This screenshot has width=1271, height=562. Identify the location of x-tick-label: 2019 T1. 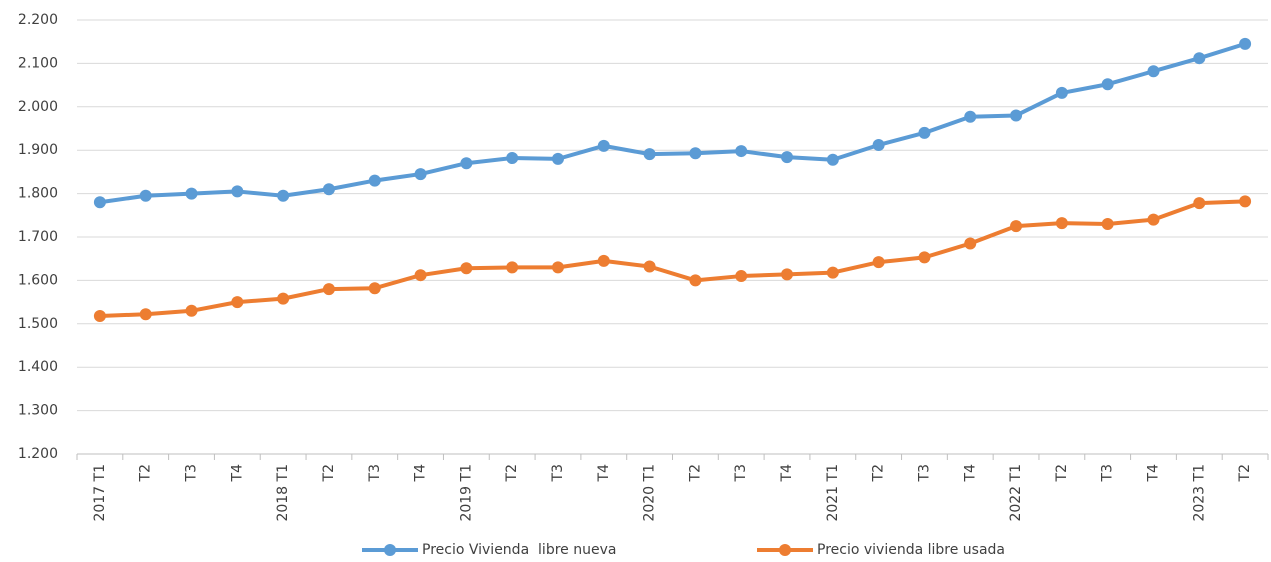
(466, 493).